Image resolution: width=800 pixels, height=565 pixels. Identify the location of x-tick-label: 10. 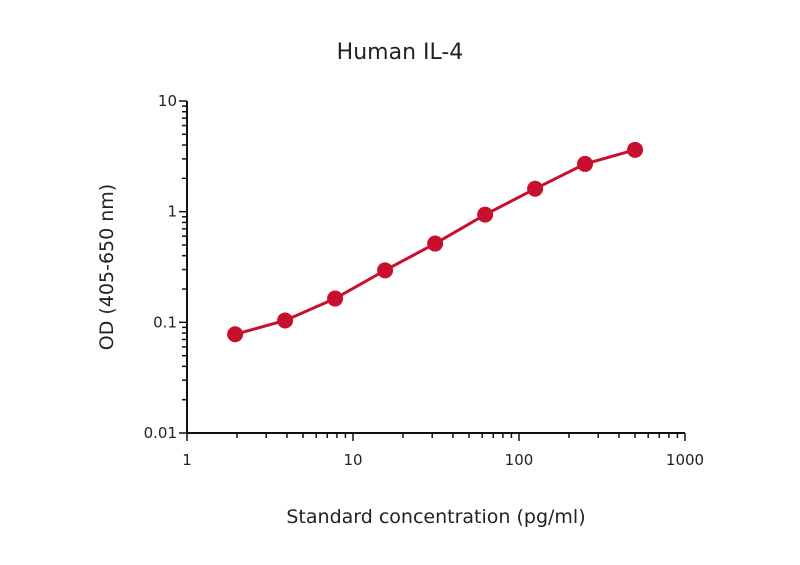
(352, 460).